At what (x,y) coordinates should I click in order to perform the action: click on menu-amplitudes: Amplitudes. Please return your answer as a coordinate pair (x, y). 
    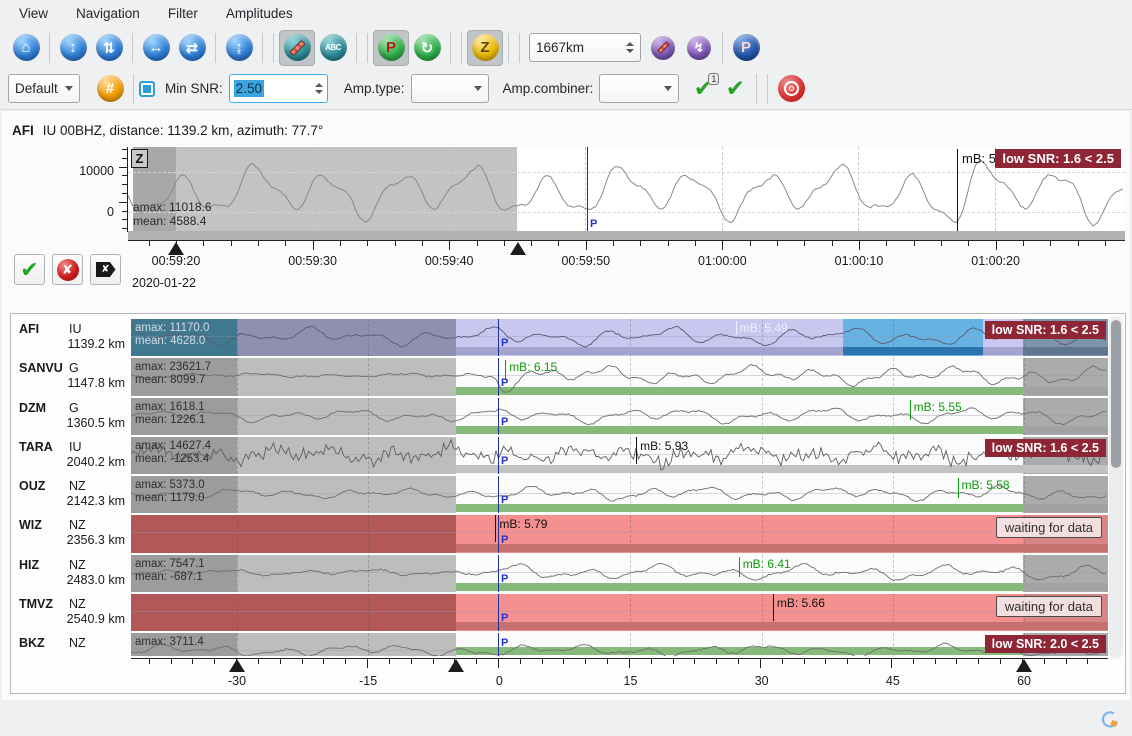
    Looking at the image, I should click on (259, 13).